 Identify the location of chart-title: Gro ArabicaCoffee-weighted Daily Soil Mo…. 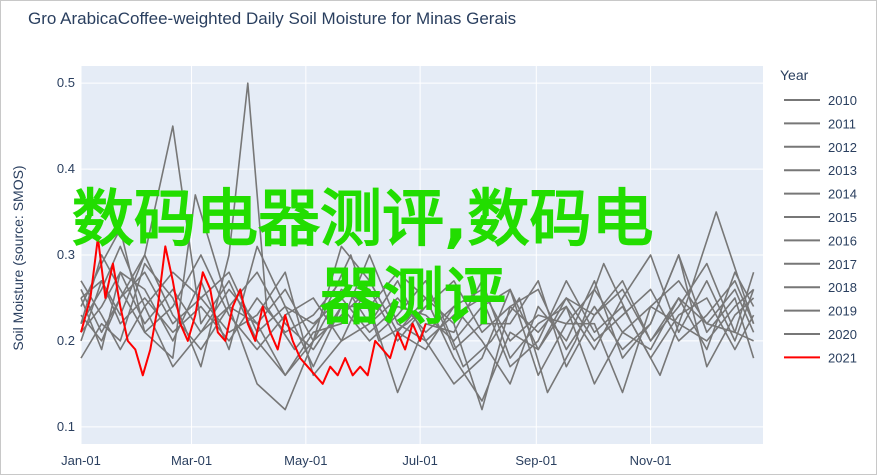
(272, 18).